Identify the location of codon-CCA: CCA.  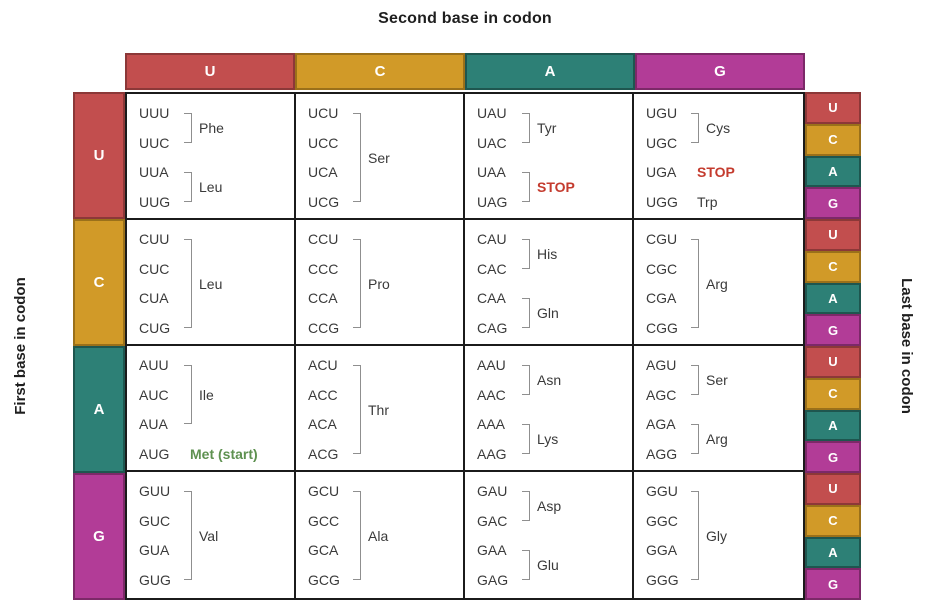
(323, 298).